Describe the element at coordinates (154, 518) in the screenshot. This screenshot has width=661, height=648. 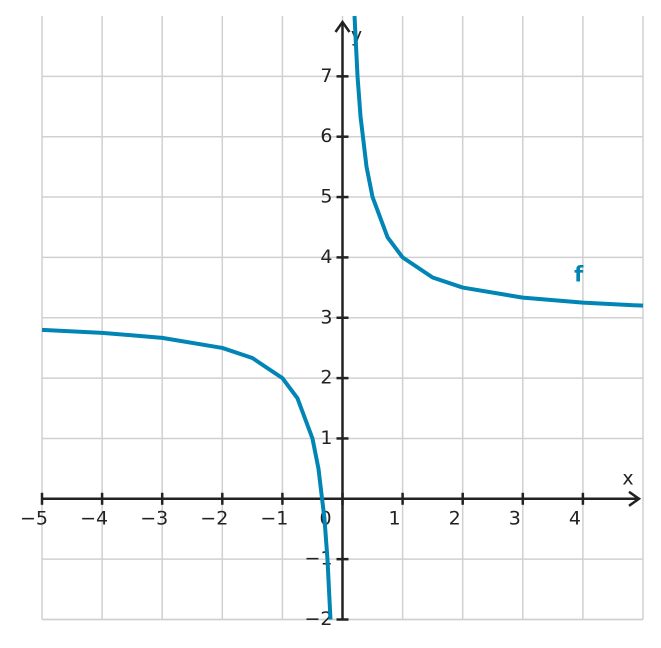
I see `x-tick-label: −3` at that location.